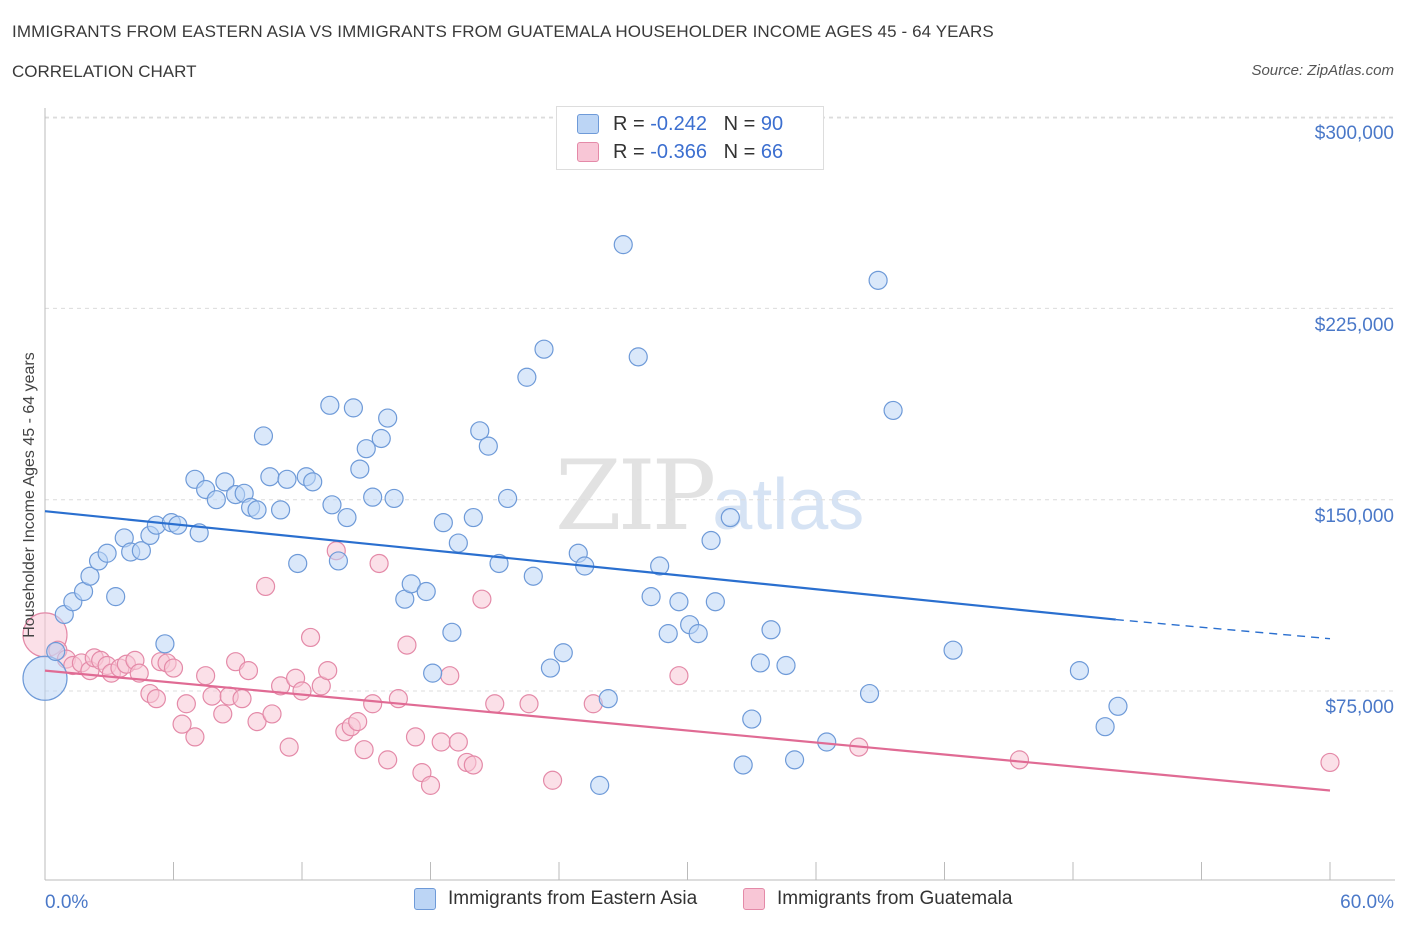  What do you see at coordinates (877, 899) in the screenshot?
I see `legend-item-guatemala: Immigrants from Guatemala` at bounding box center [877, 899].